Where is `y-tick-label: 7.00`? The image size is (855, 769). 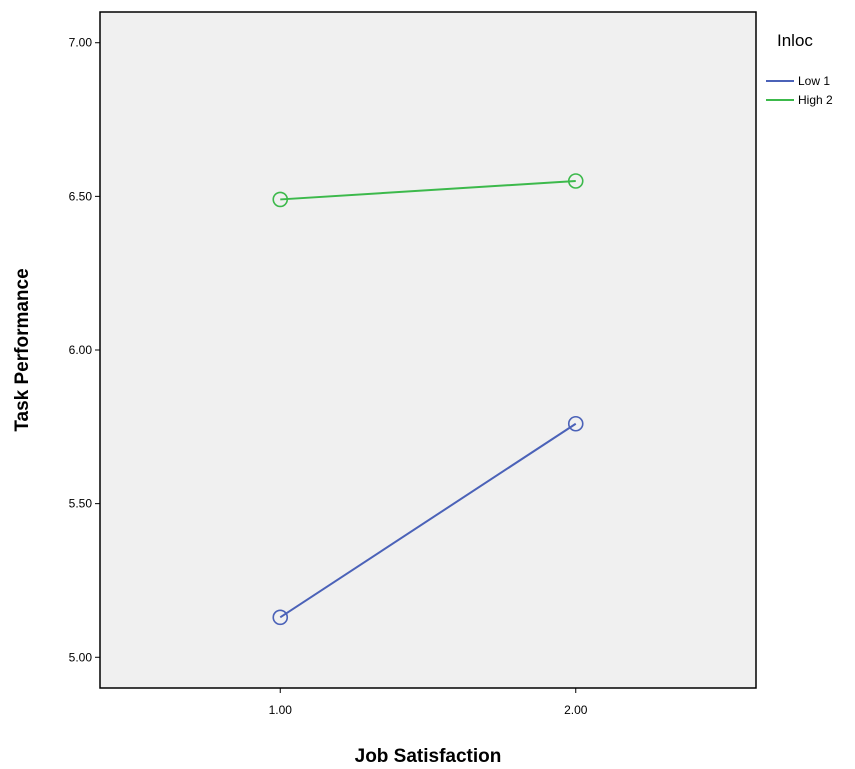
y-tick-label: 7.00 is located at coordinates (81, 43).